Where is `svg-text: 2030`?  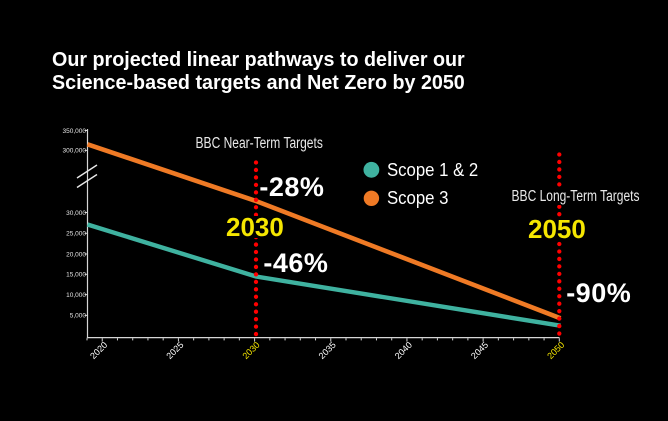
svg-text: 2030 is located at coordinates (250, 350).